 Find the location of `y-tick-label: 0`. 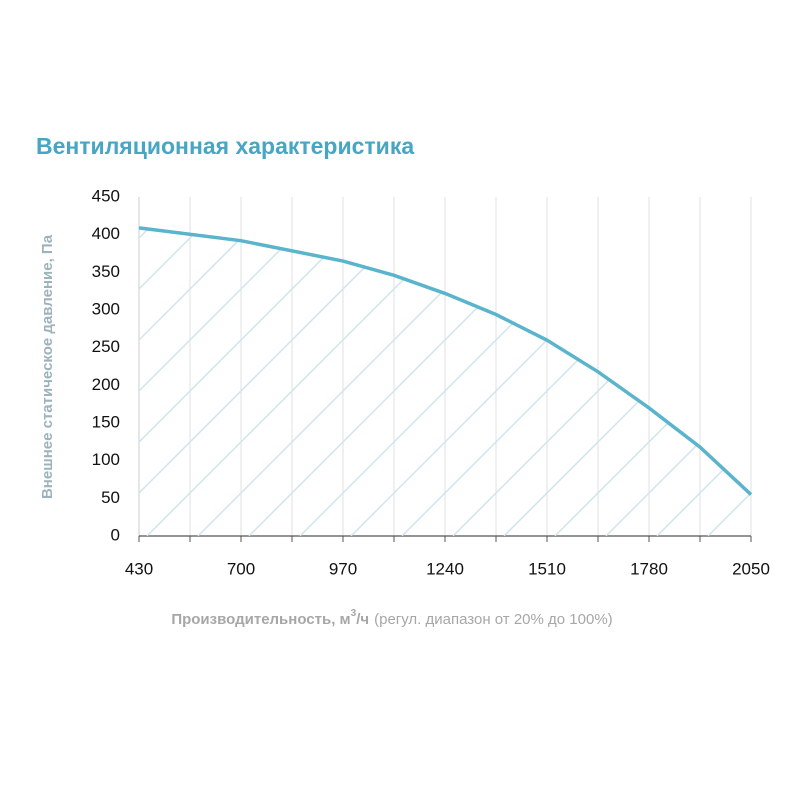

y-tick-label: 0 is located at coordinates (115, 534).